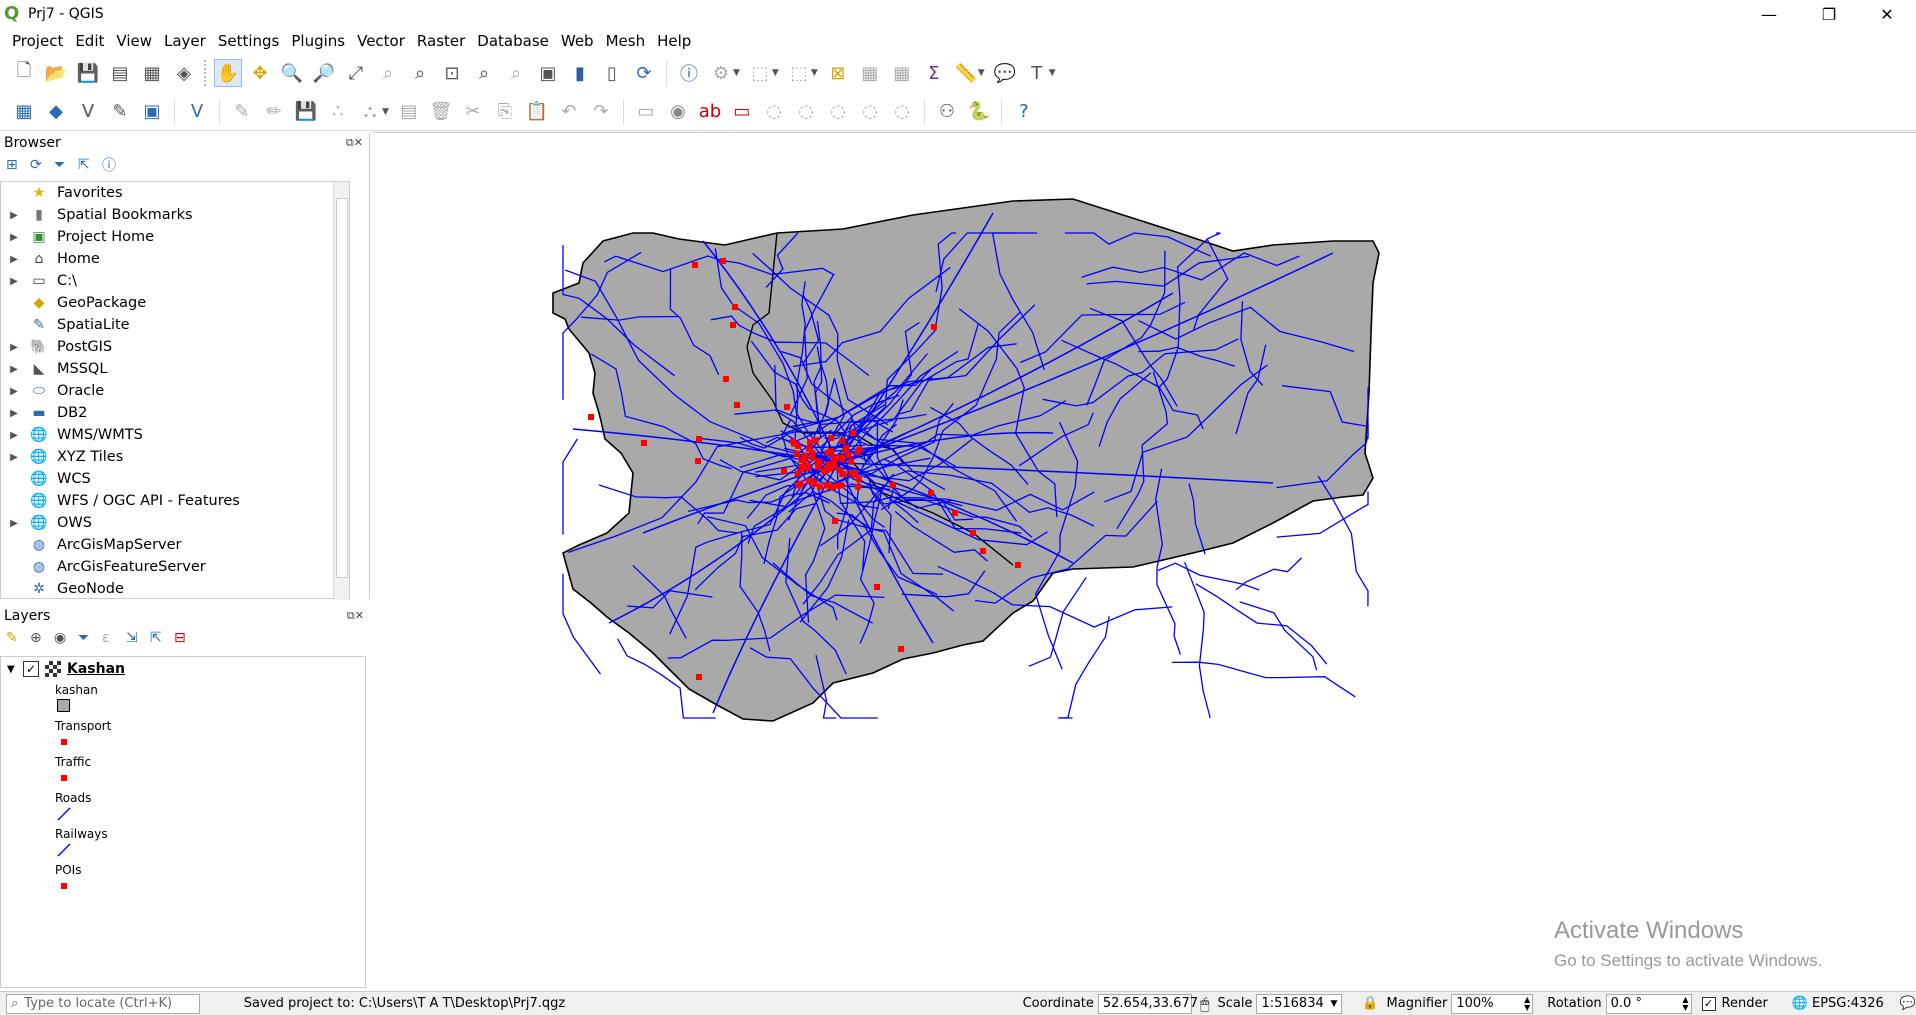  Describe the element at coordinates (601, 111) in the screenshot. I see `redo-icon: ↷` at that location.